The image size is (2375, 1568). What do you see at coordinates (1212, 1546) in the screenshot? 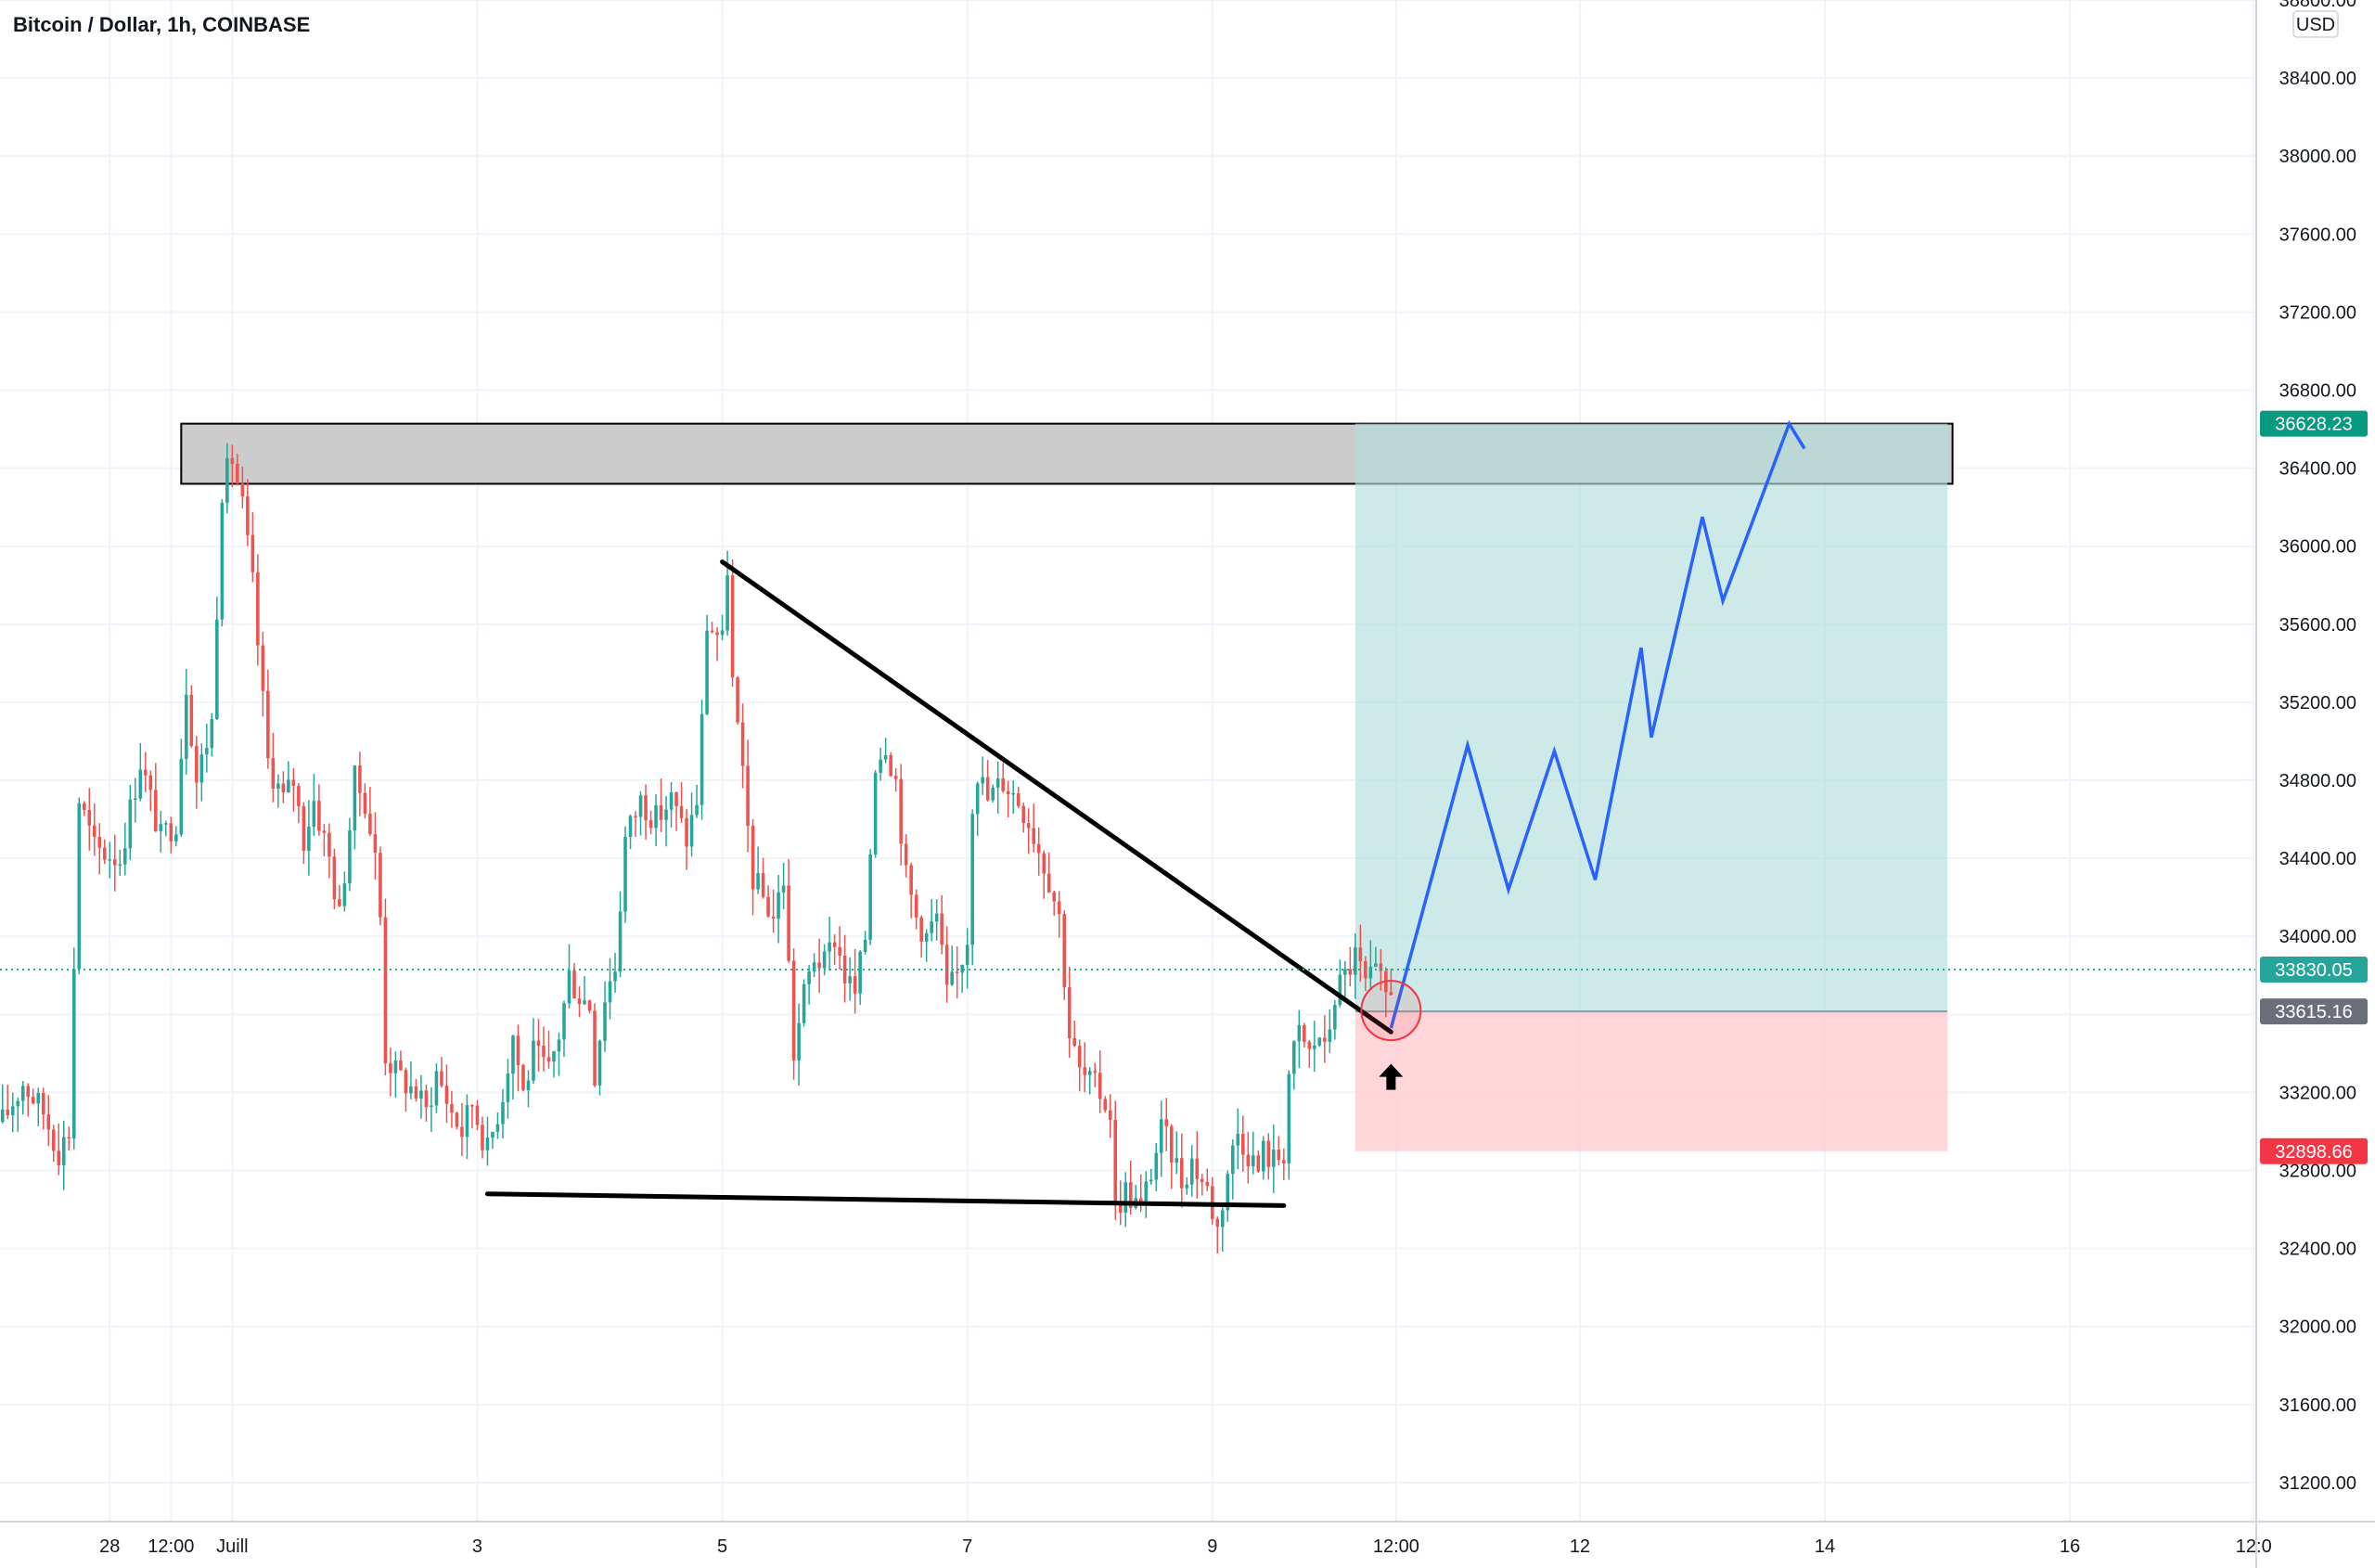
I see `time-tick-label: 9` at bounding box center [1212, 1546].